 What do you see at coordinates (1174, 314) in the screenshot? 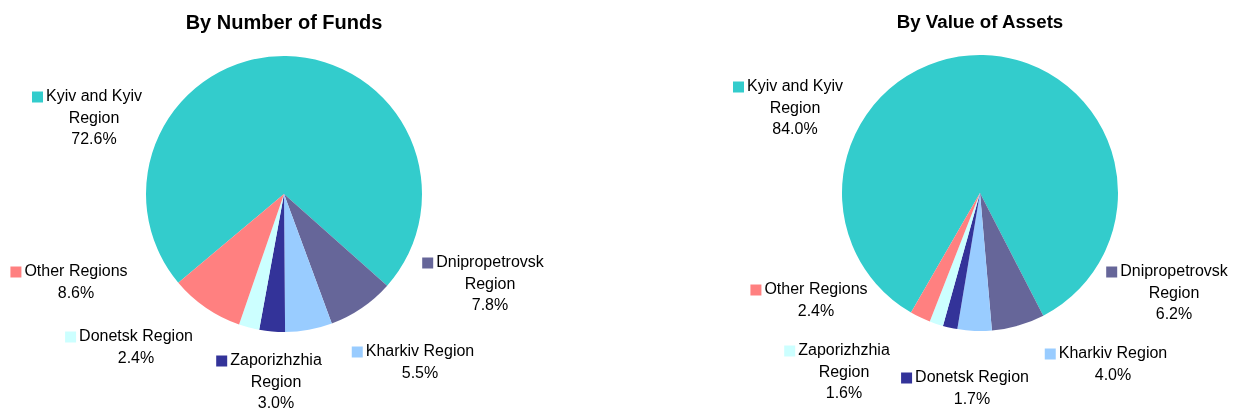
I see `data-label: 6.2%` at bounding box center [1174, 314].